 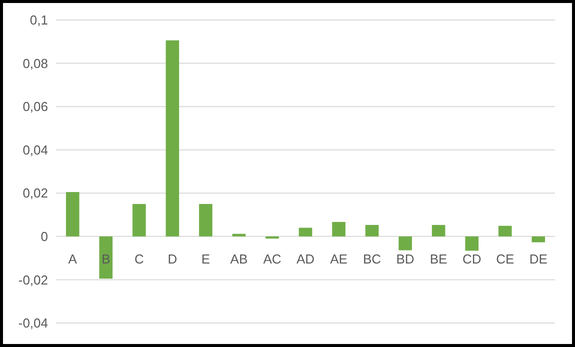 What do you see at coordinates (305, 258) in the screenshot?
I see `x-tick-label: AD` at bounding box center [305, 258].